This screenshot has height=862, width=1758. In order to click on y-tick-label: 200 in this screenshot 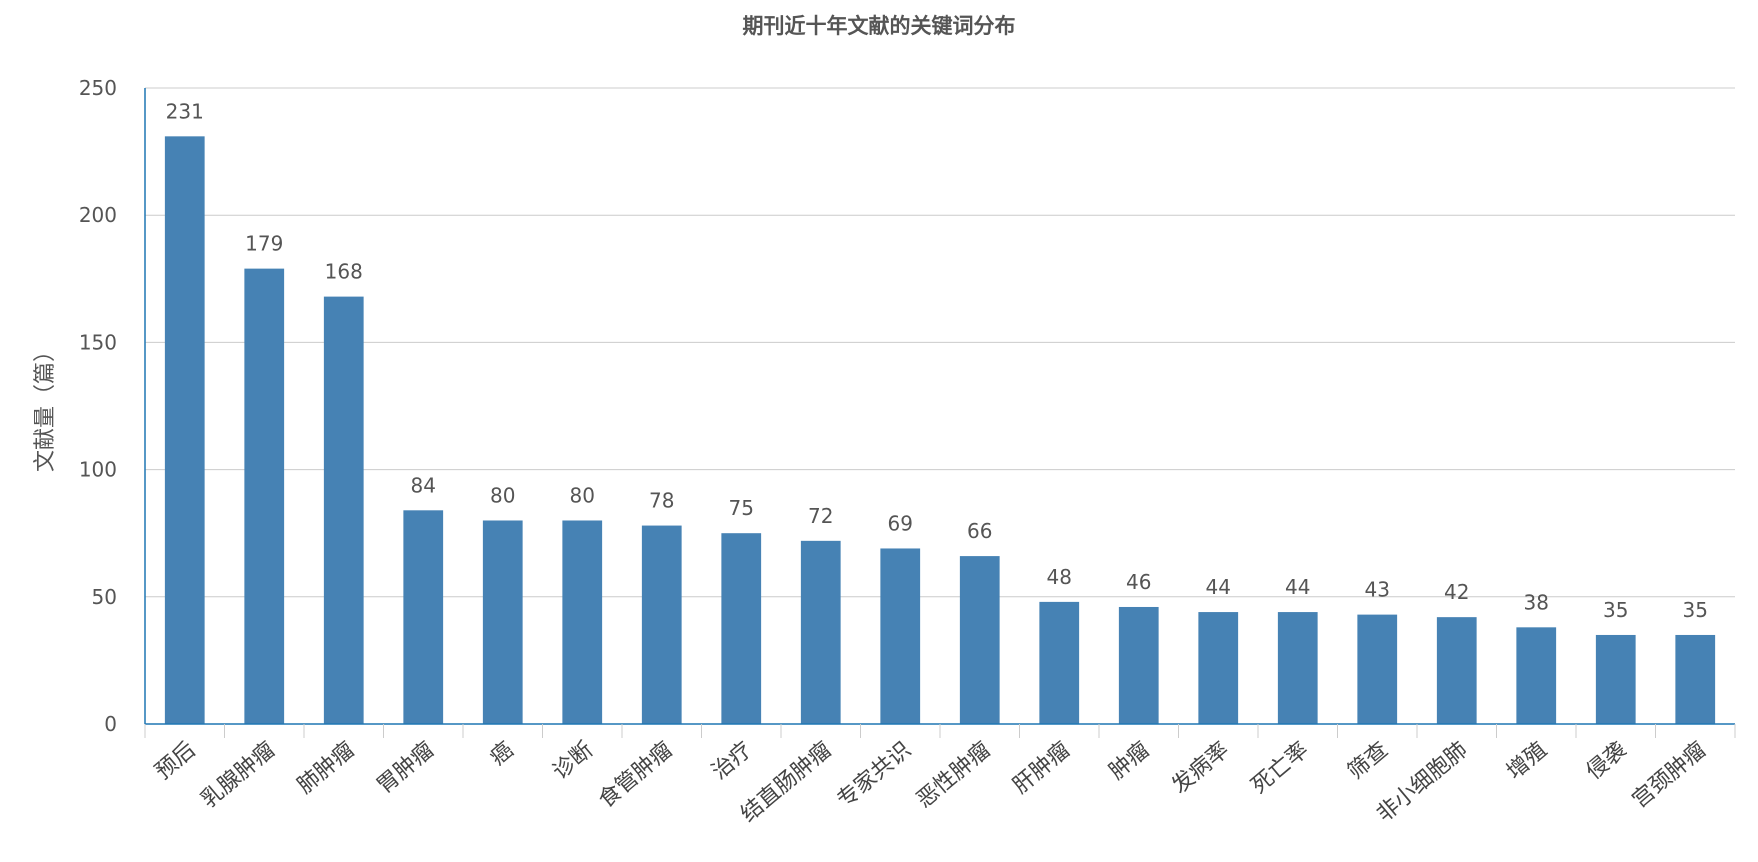, I will do `click(98, 215)`.